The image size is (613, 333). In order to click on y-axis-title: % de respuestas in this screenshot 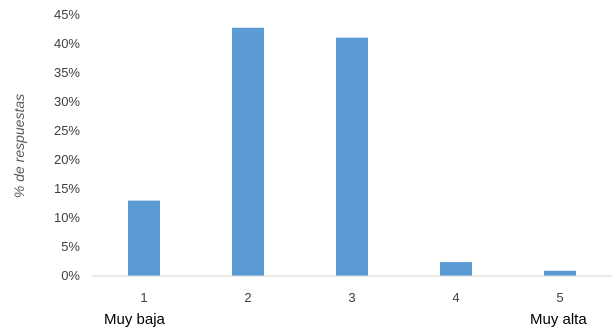, I will do `click(19, 146)`.